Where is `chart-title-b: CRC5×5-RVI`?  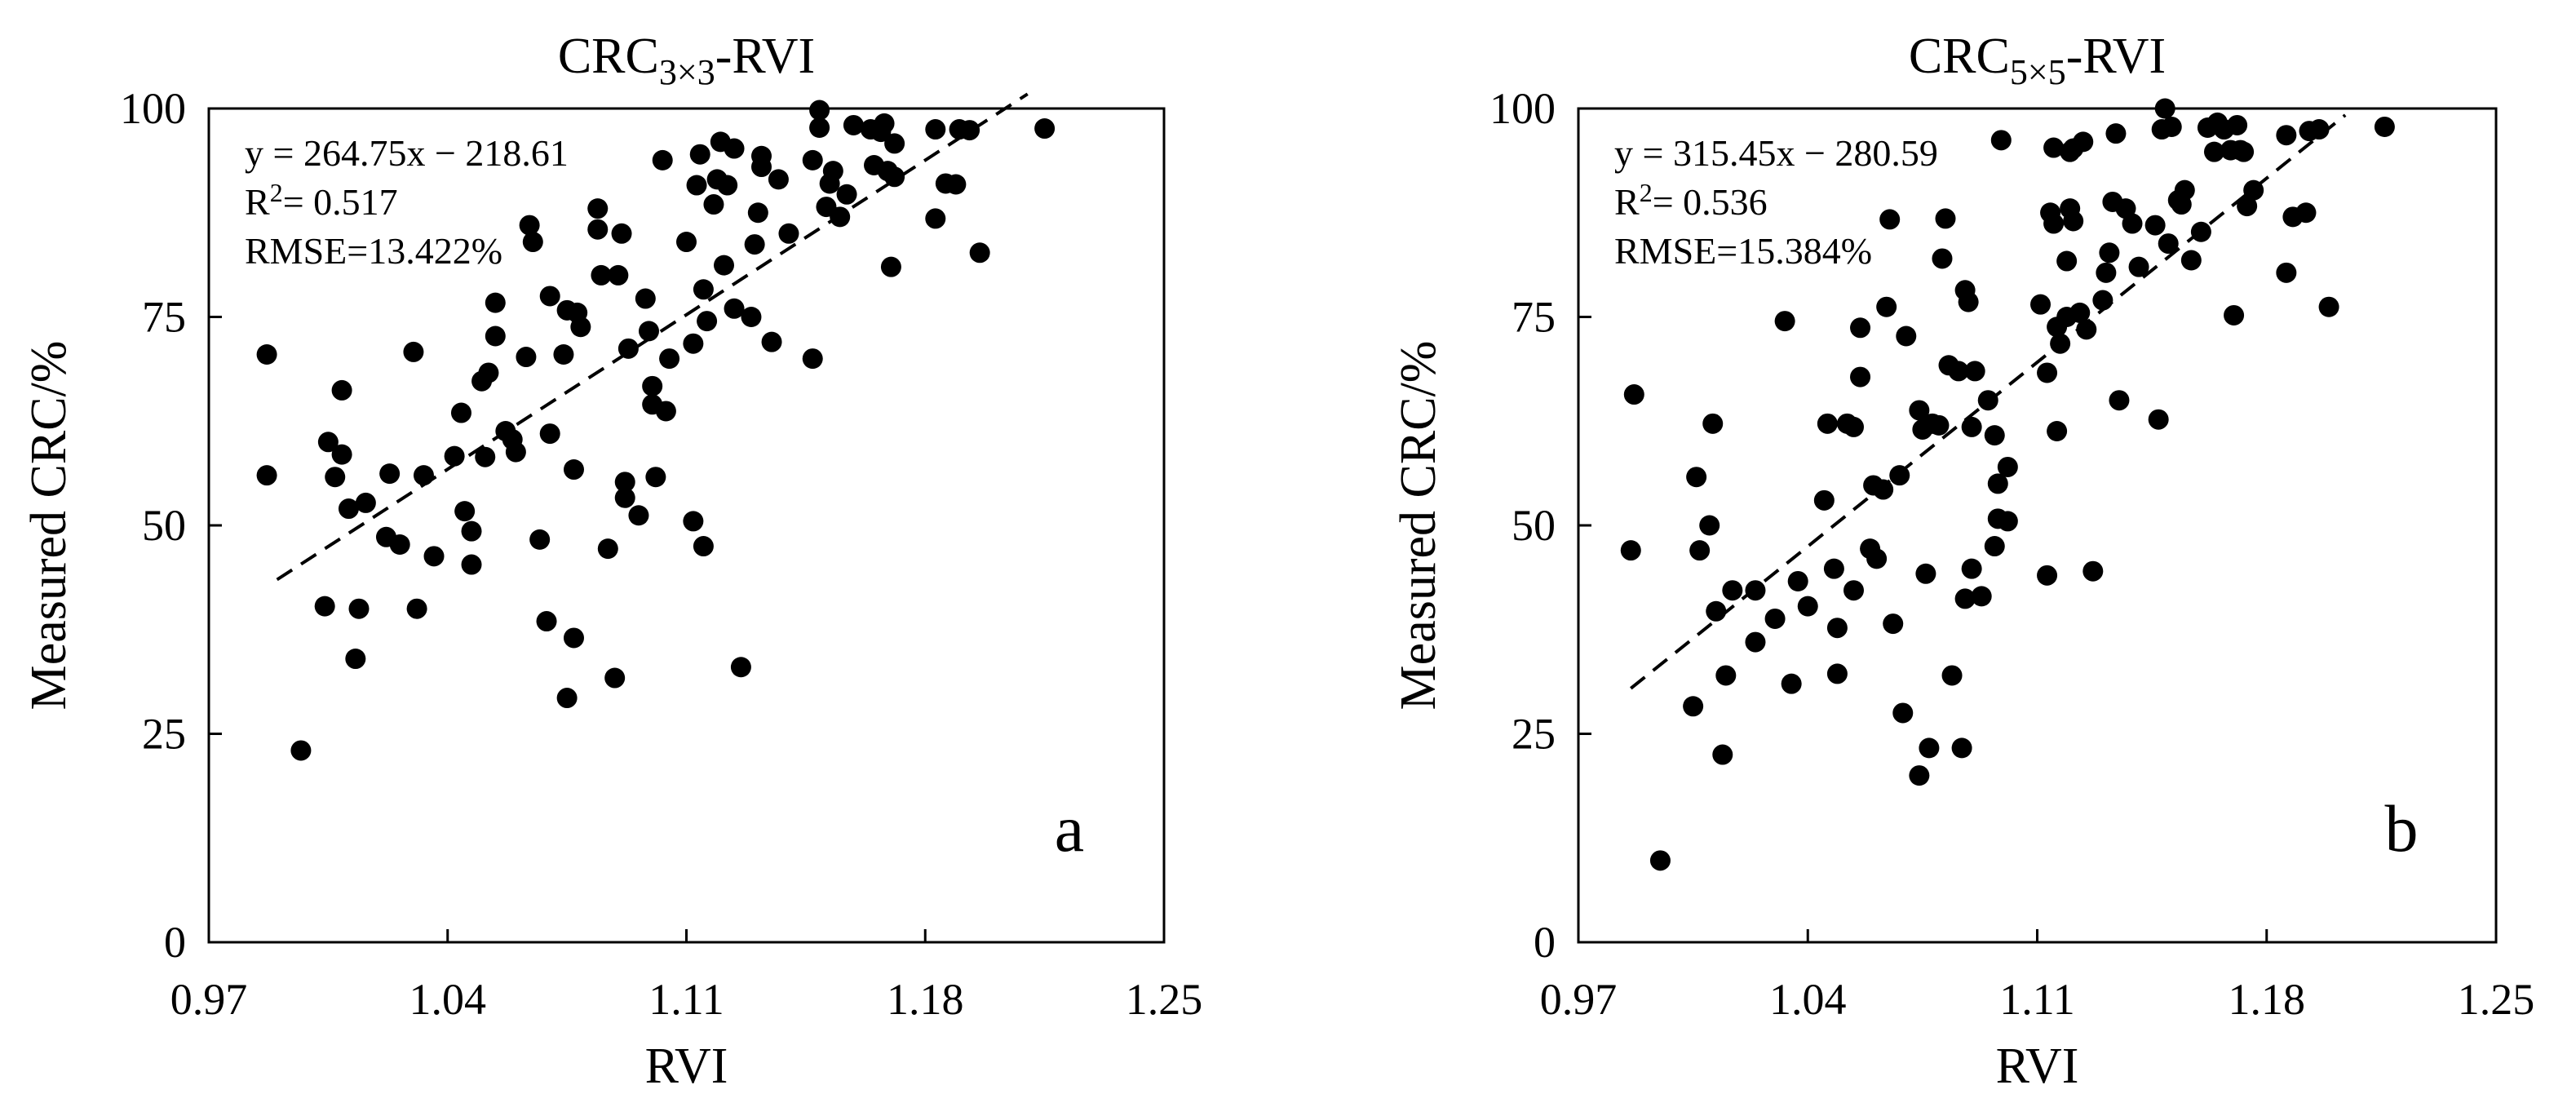 chart-title-b: CRC5×5-RVI is located at coordinates (2037, 60).